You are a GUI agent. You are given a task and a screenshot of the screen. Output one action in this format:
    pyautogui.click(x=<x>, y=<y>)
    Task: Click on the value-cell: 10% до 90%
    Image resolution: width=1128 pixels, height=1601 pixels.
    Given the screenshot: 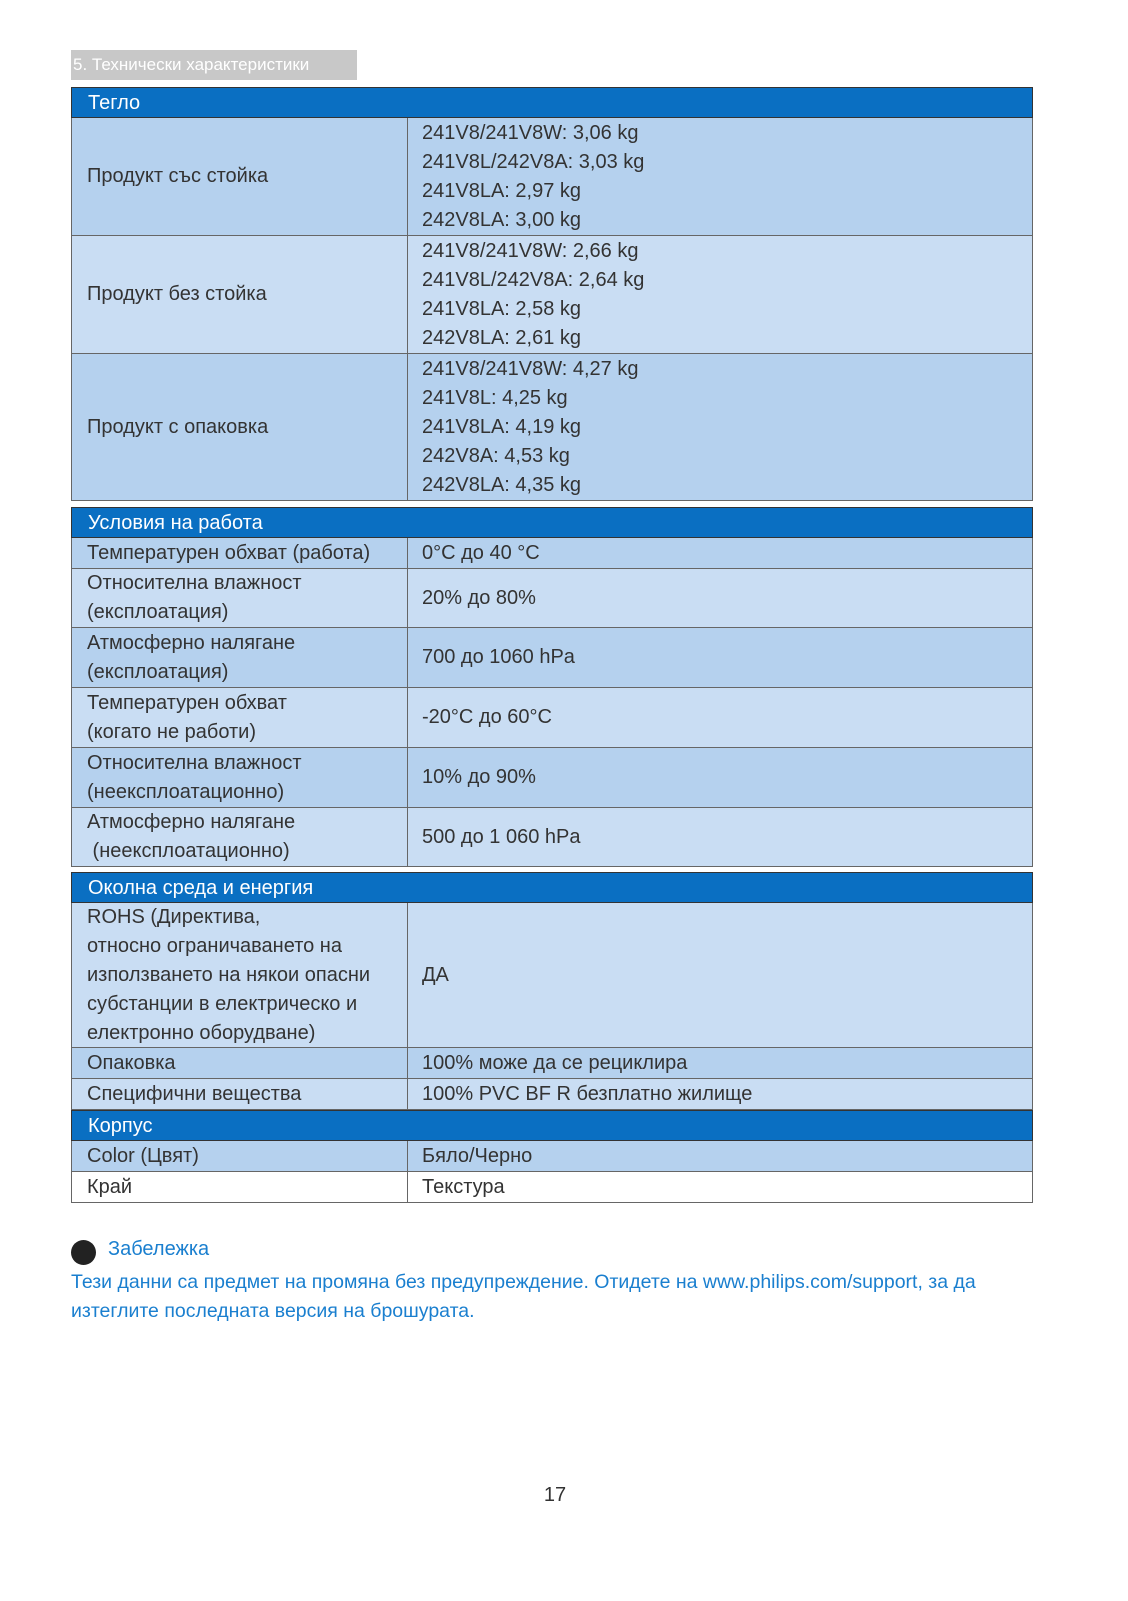 What is the action you would take?
    pyautogui.click(x=720, y=777)
    